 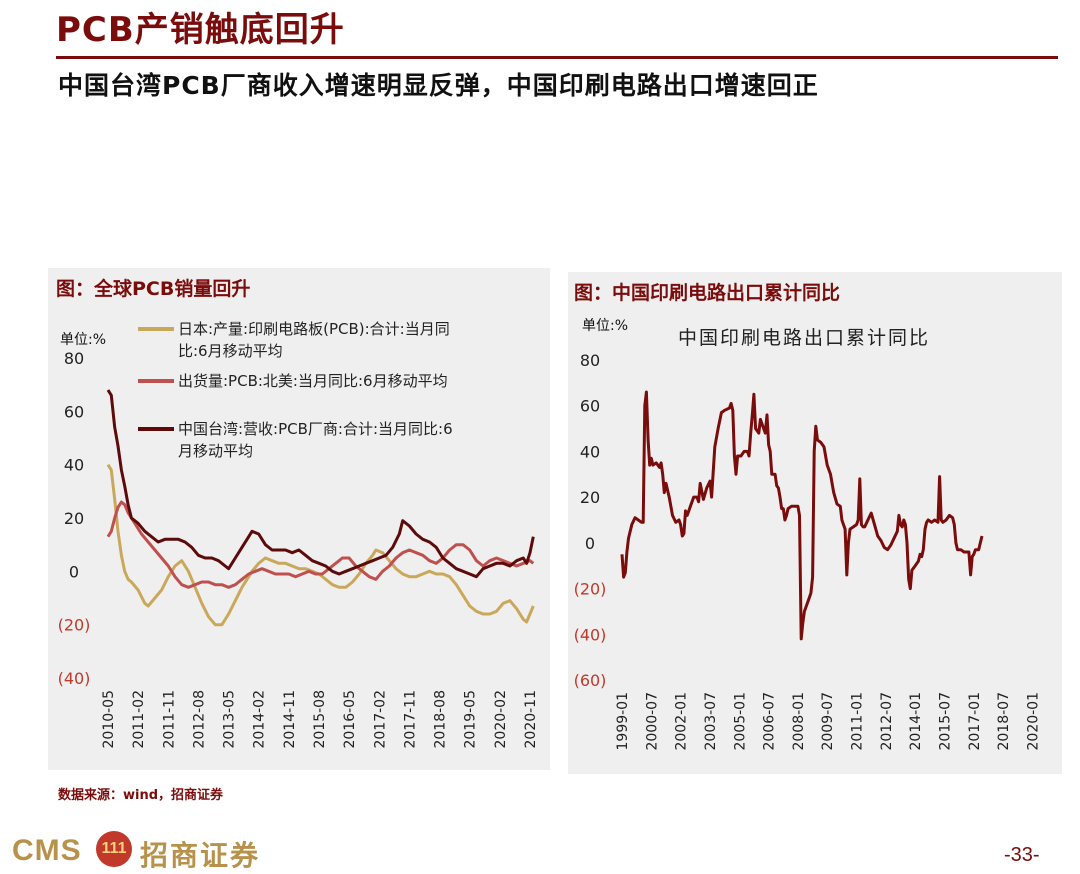 What do you see at coordinates (200, 855) in the screenshot?
I see `logo-chinese-name: 招商证券` at bounding box center [200, 855].